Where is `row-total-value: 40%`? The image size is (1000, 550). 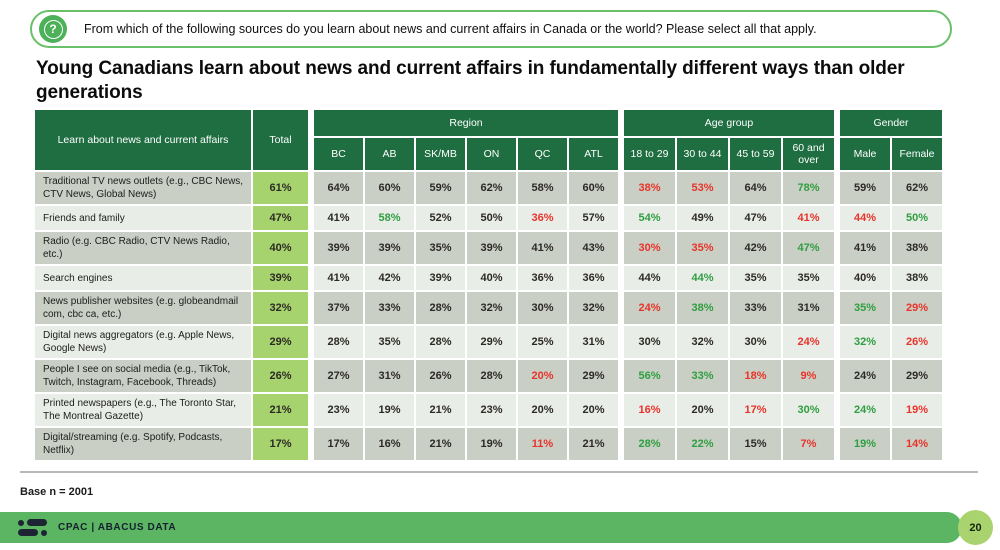
row-total-value: 40% is located at coordinates (280, 248).